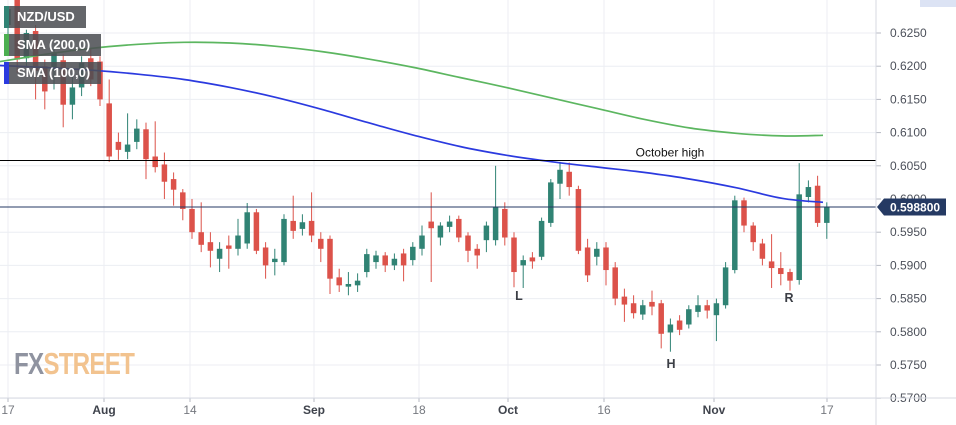 This screenshot has width=956, height=425. I want to click on y-axis-label: 0.5800, so click(908, 332).